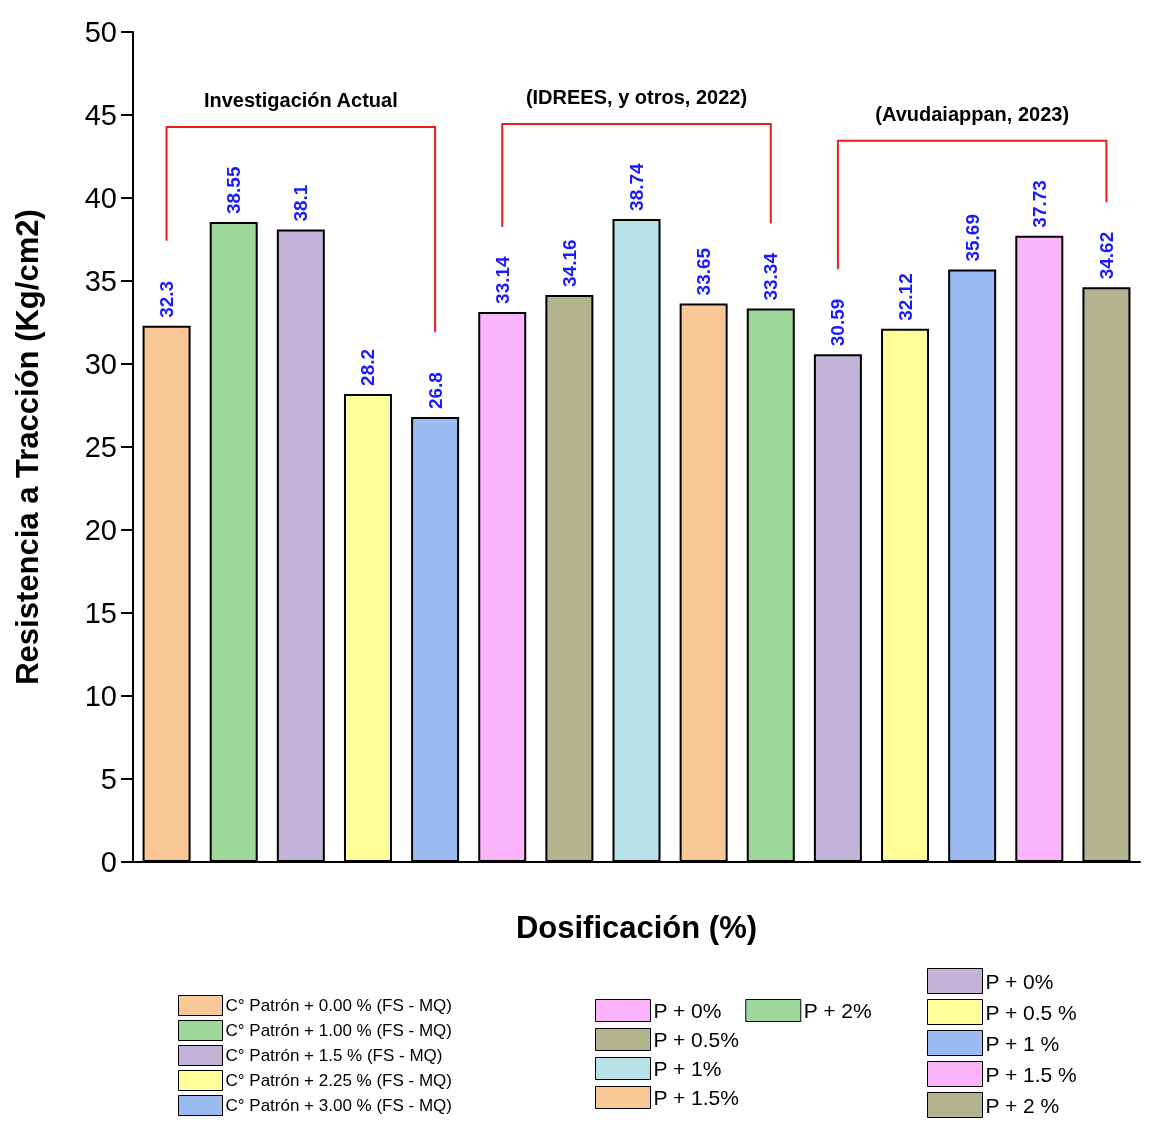 Image resolution: width=1156 pixels, height=1142 pixels. I want to click on legend-label: P + 1%, so click(687, 1068).